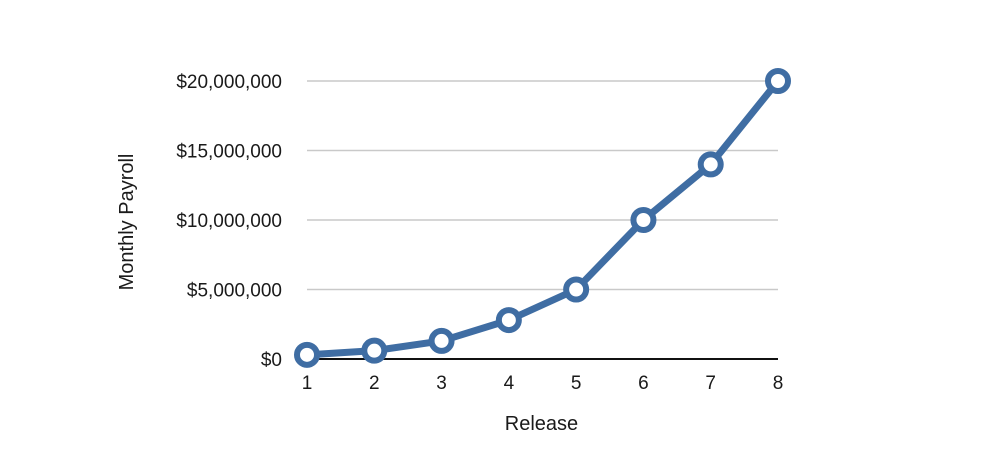  Describe the element at coordinates (374, 383) in the screenshot. I see `x-tick-label: 2` at that location.